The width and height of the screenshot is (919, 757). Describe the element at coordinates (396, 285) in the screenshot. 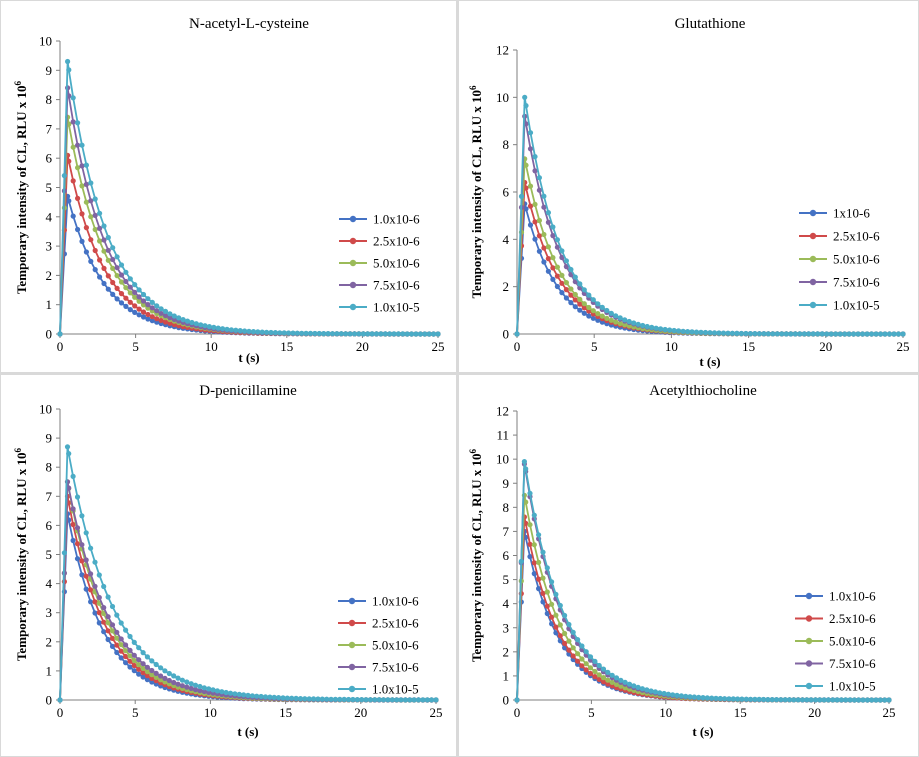

I see `legend-label: 7.5x10-6` at that location.